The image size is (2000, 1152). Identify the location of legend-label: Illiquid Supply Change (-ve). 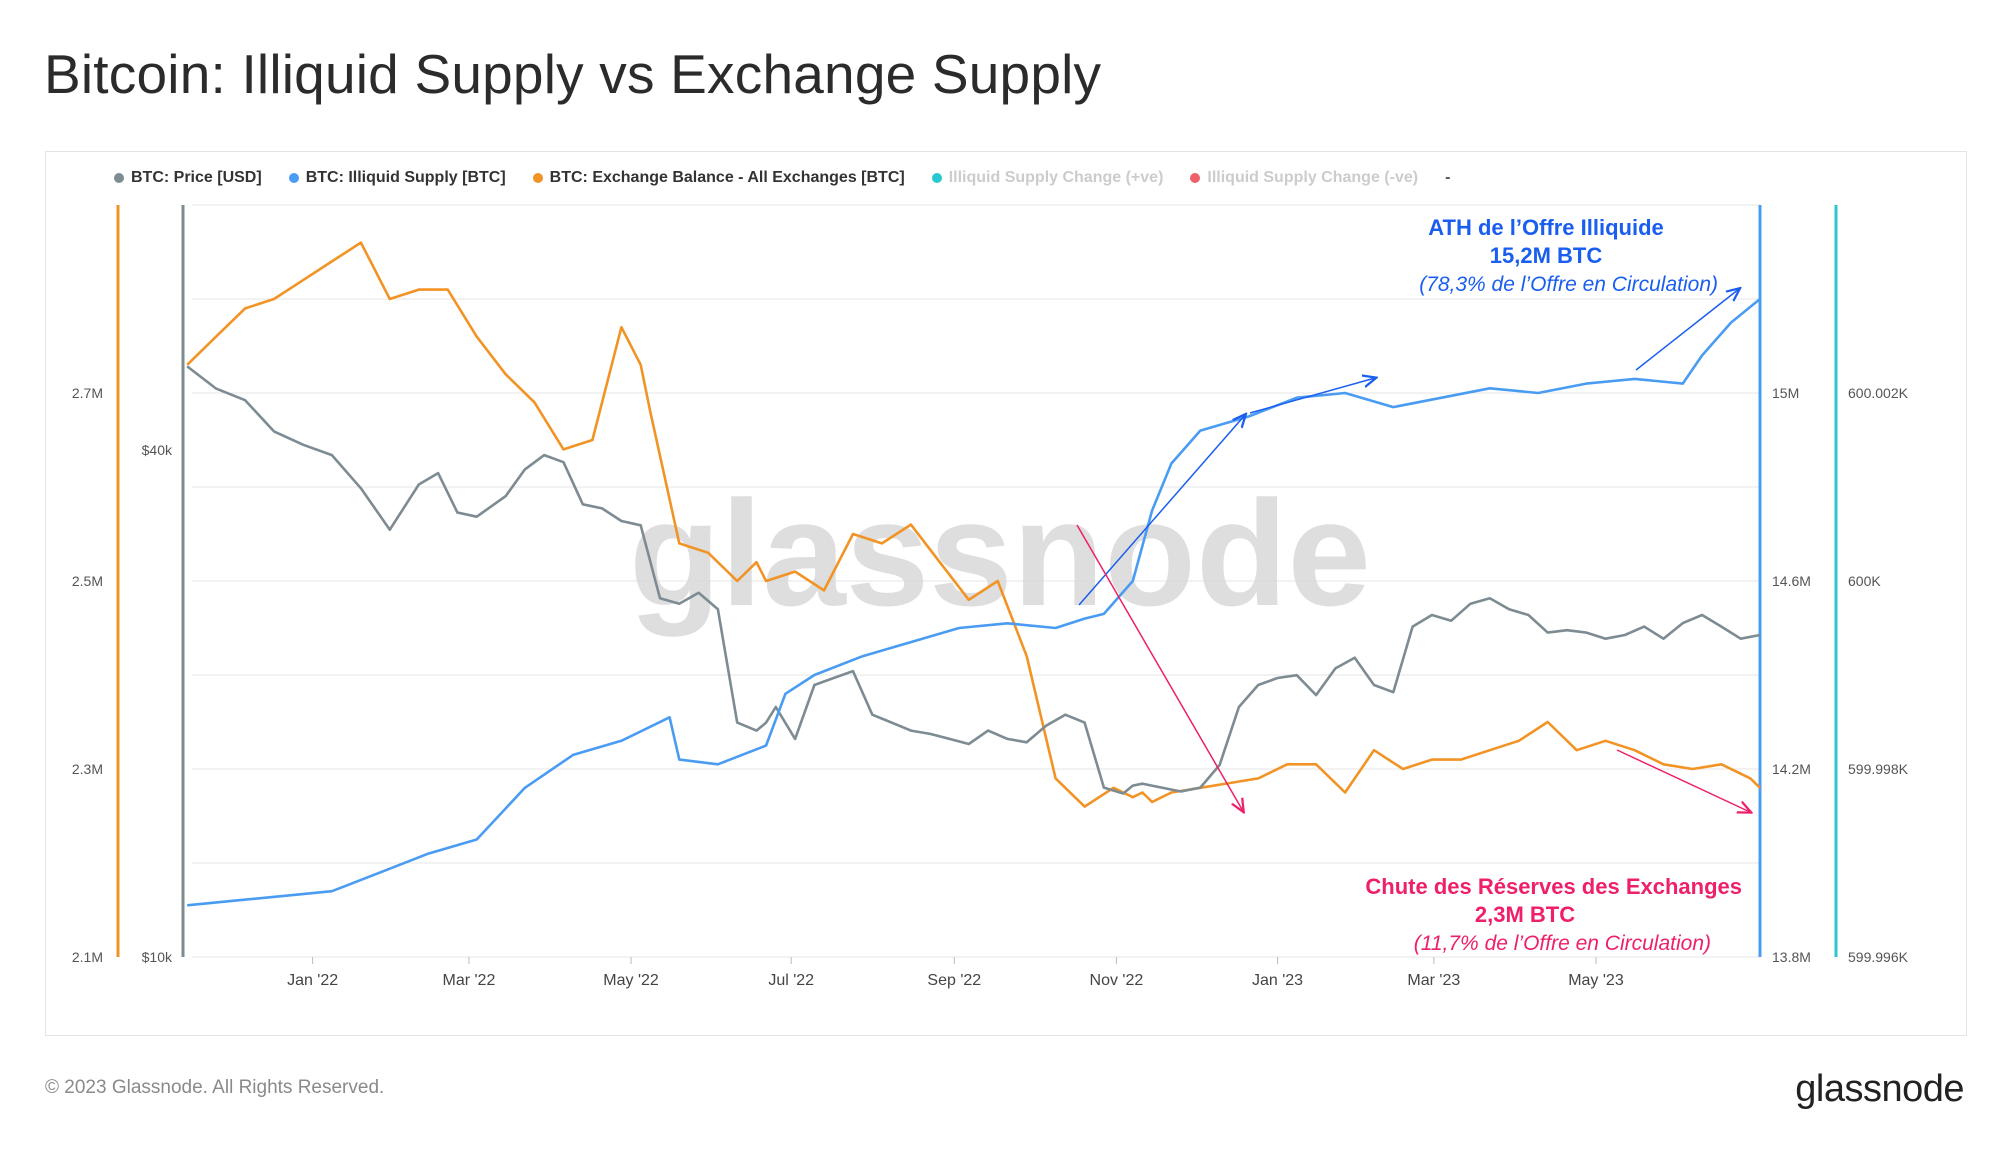
(1313, 177).